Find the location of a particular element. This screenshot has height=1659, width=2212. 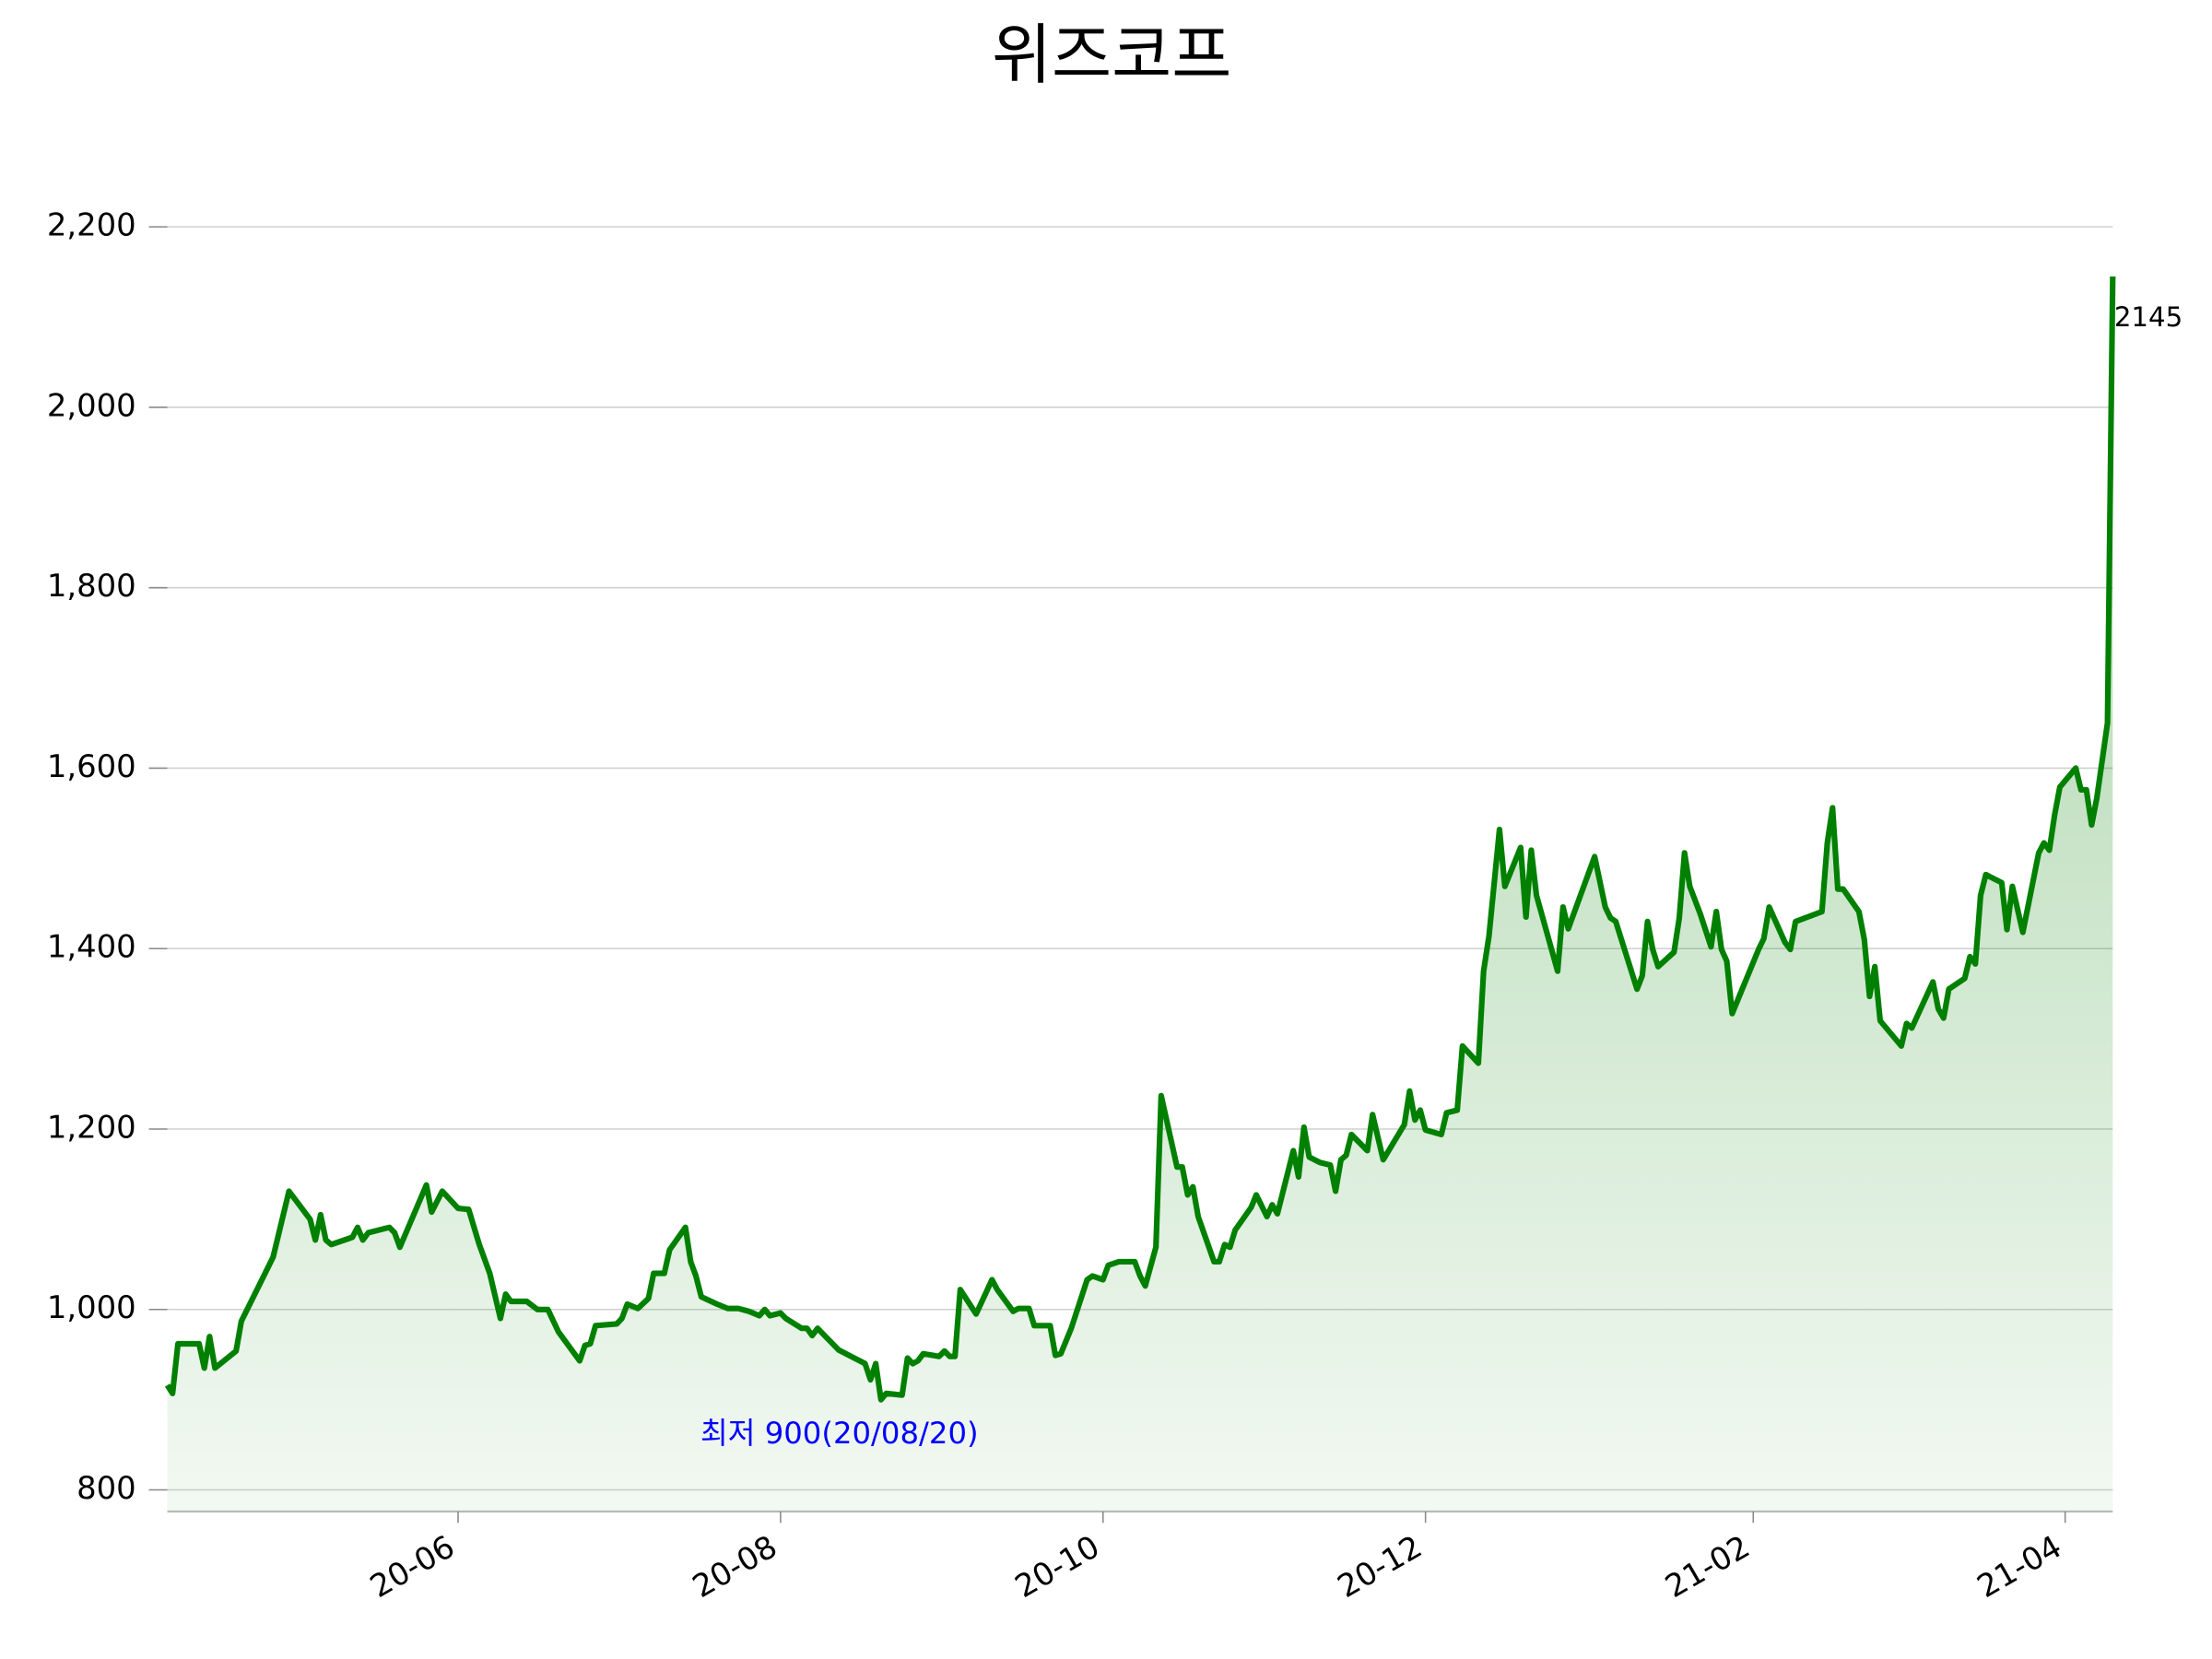

y-tick-label: 1,600 is located at coordinates (91, 766).